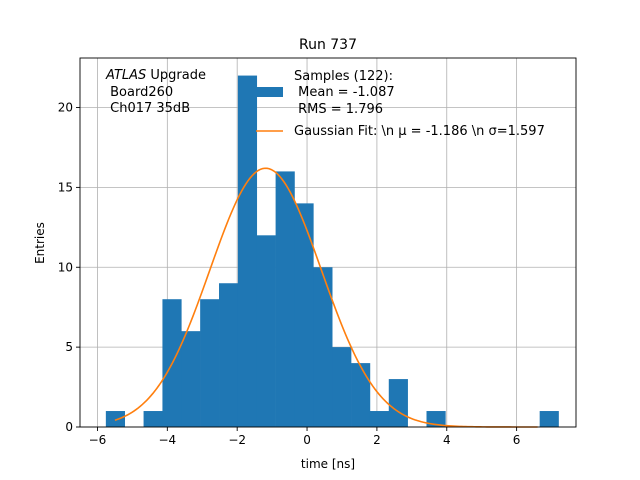 Image resolution: width=640 pixels, height=480 pixels. Describe the element at coordinates (328, 45) in the screenshot. I see `chart-title: Run 737` at that location.